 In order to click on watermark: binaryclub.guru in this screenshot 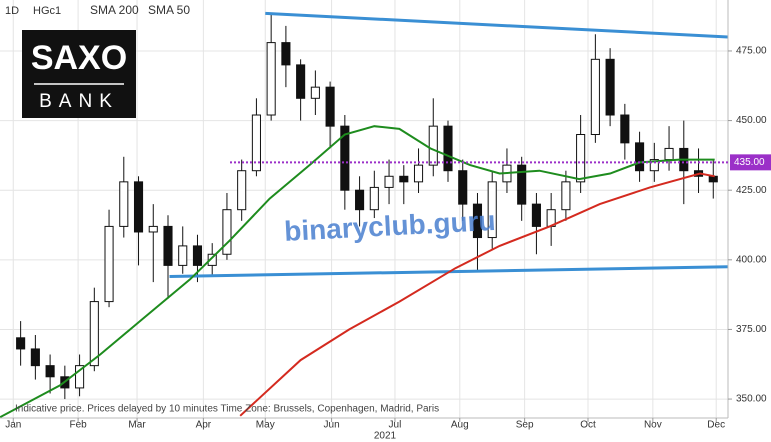, I will do `click(389, 226)`.